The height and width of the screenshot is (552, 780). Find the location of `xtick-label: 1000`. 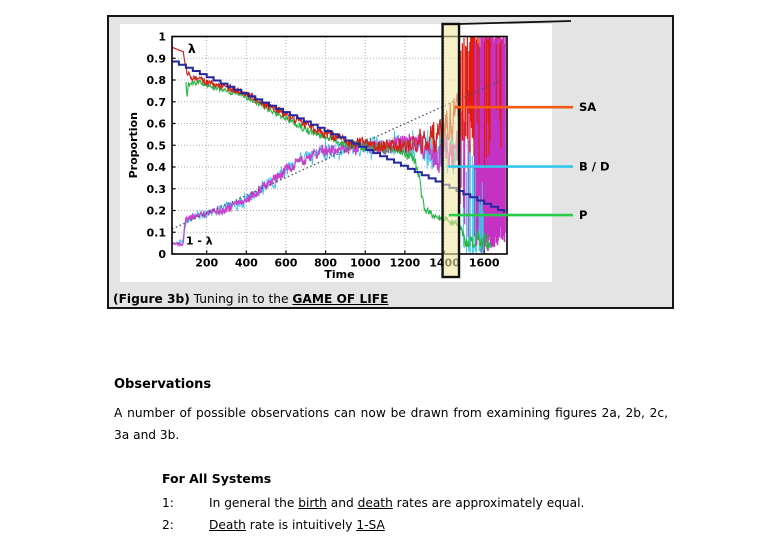

xtick-label: 1000 is located at coordinates (365, 263).